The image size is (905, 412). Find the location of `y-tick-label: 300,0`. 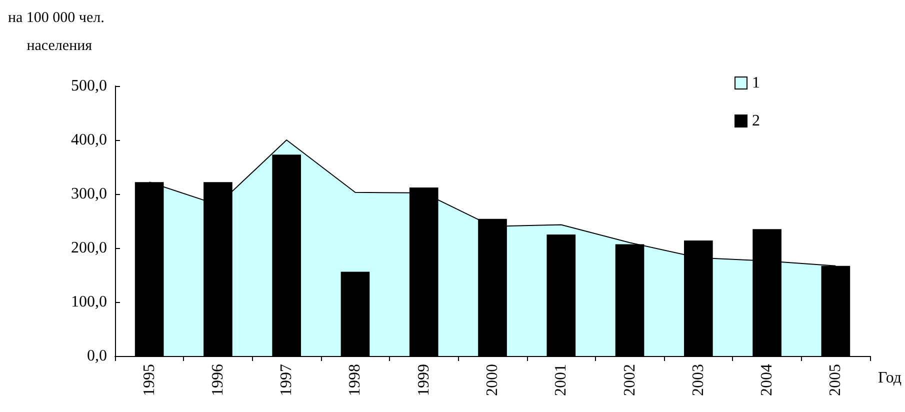

y-tick-label: 300,0 is located at coordinates (89, 194).